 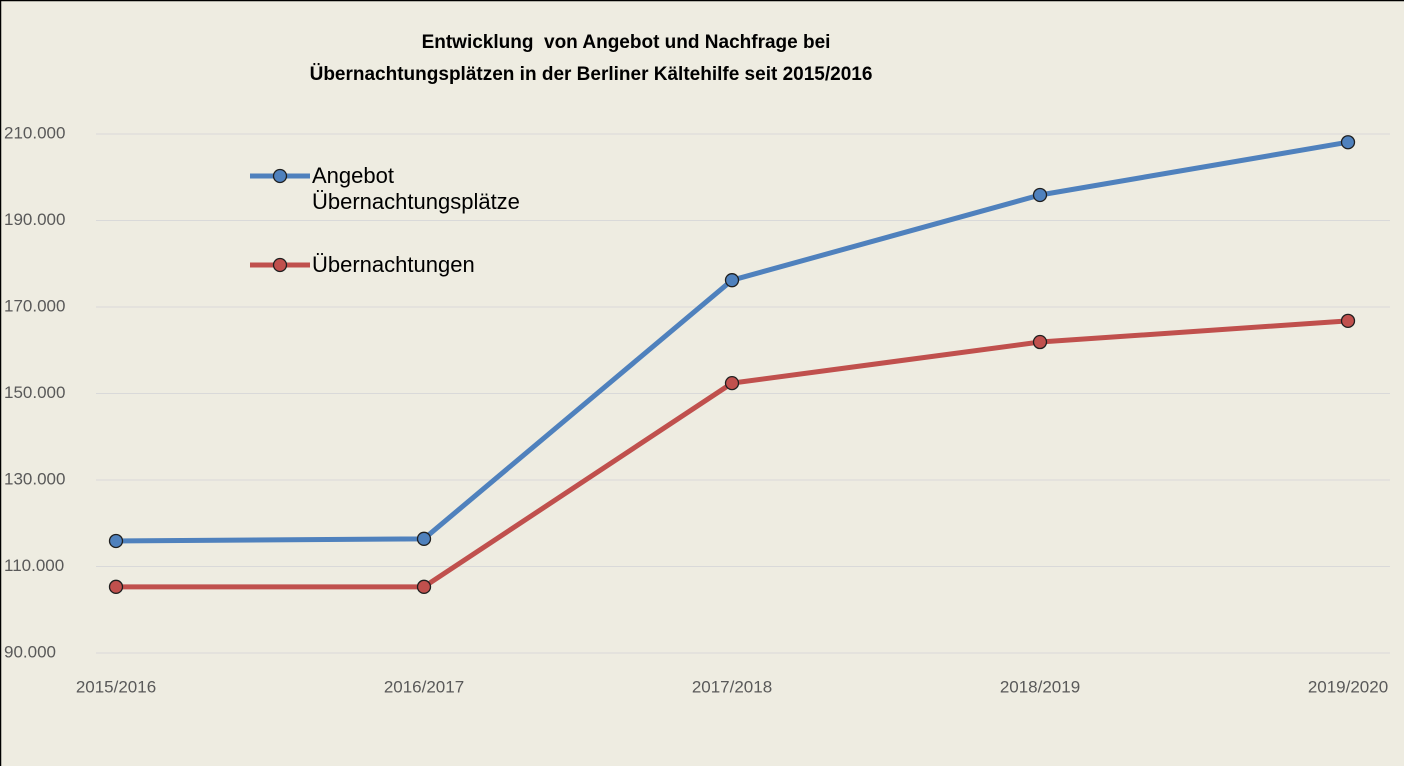 What do you see at coordinates (416, 188) in the screenshot?
I see `legend-label: Angebot Übernachtungsplätze` at bounding box center [416, 188].